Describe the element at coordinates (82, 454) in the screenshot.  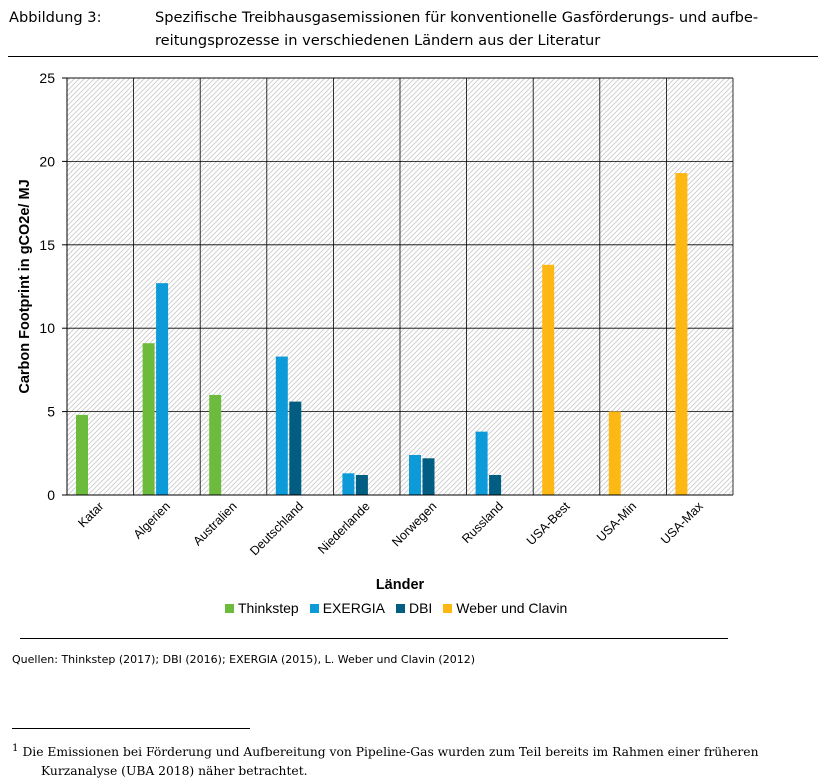
I see `bar-thinkstep-katar` at that location.